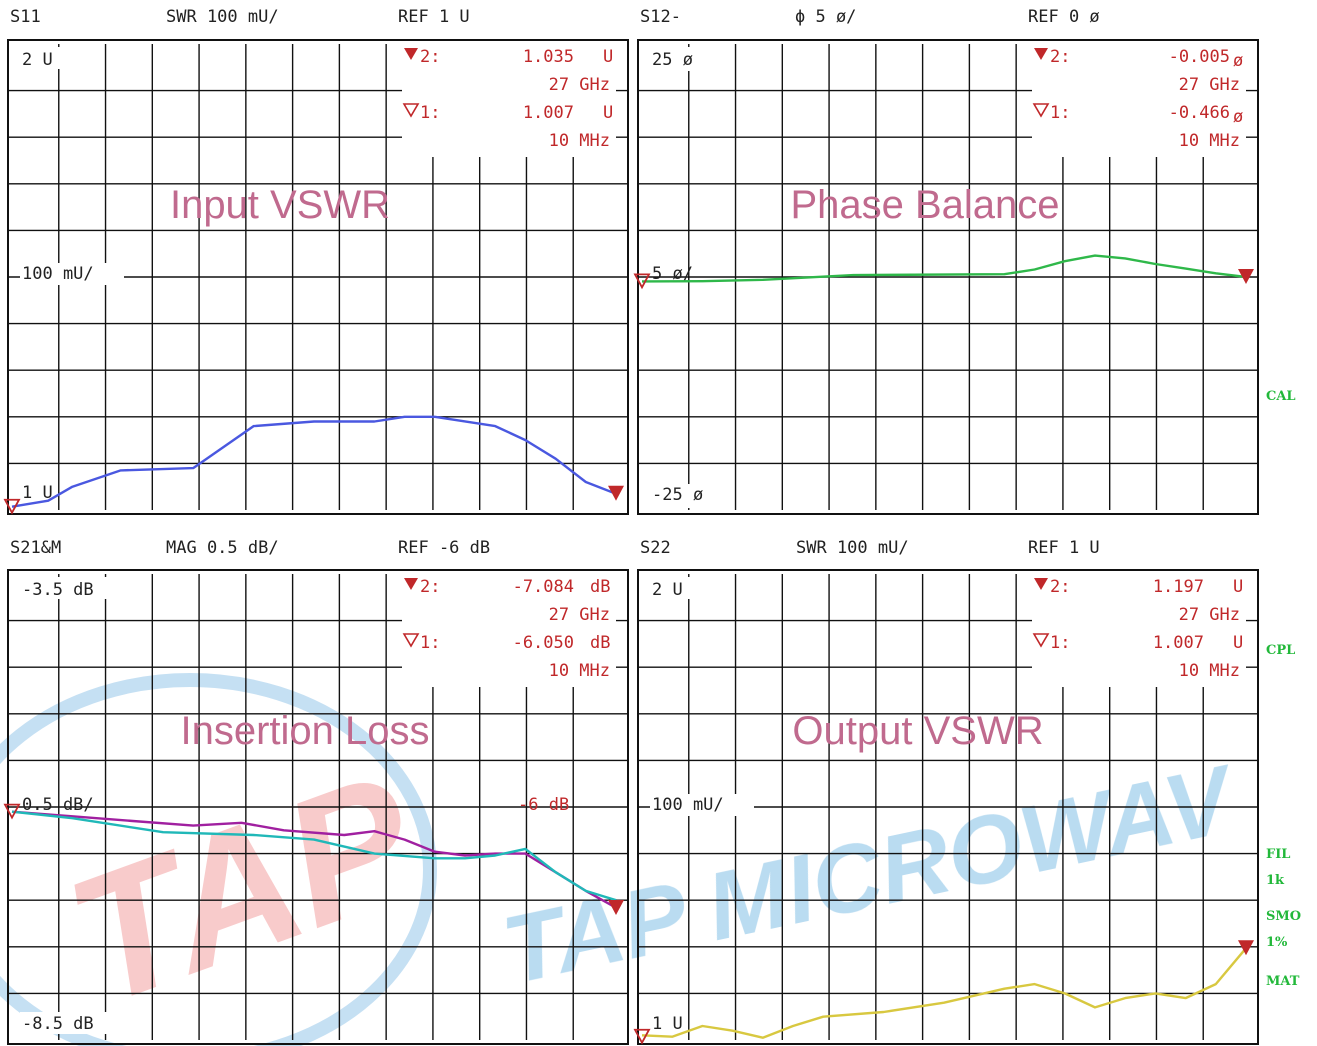  What do you see at coordinates (1238, 117) in the screenshot?
I see `panel-s12-marker1-unit: ø` at bounding box center [1238, 117].